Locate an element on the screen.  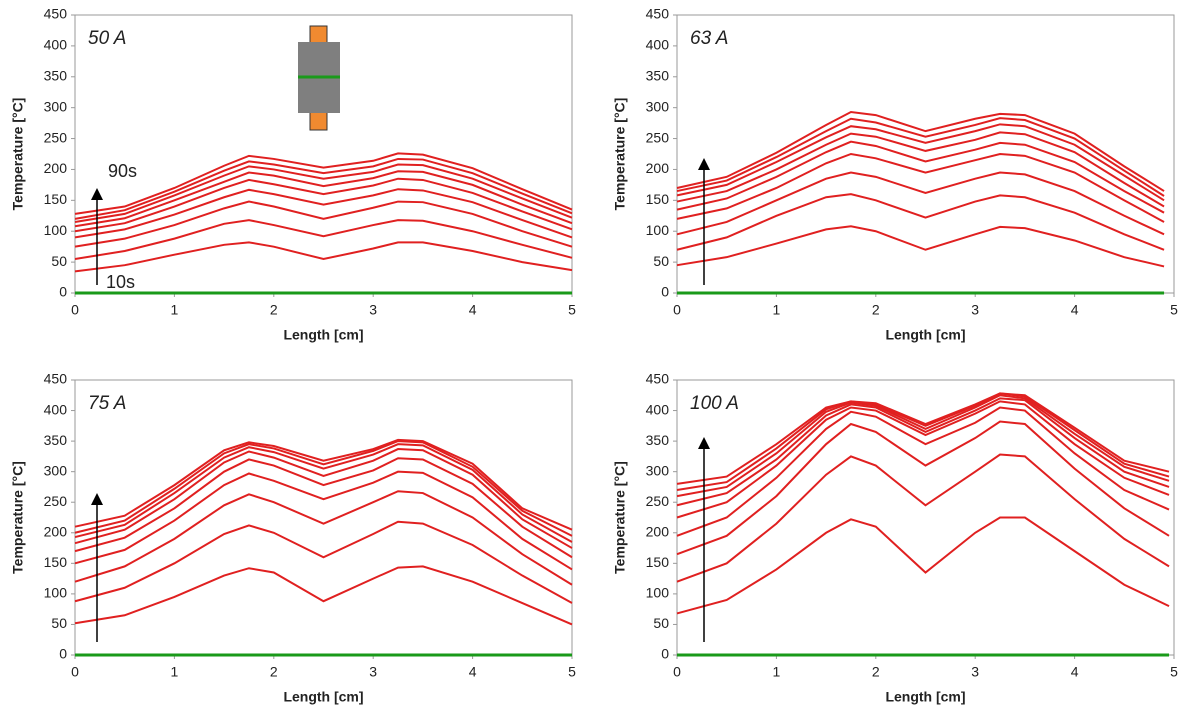
annotation: 10s is located at coordinates (120, 282).